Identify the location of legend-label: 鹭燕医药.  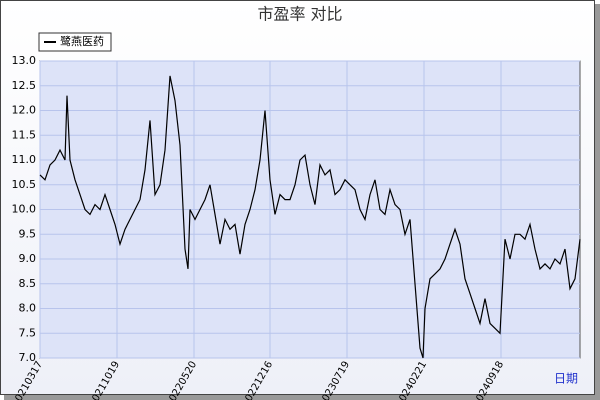
(82, 41).